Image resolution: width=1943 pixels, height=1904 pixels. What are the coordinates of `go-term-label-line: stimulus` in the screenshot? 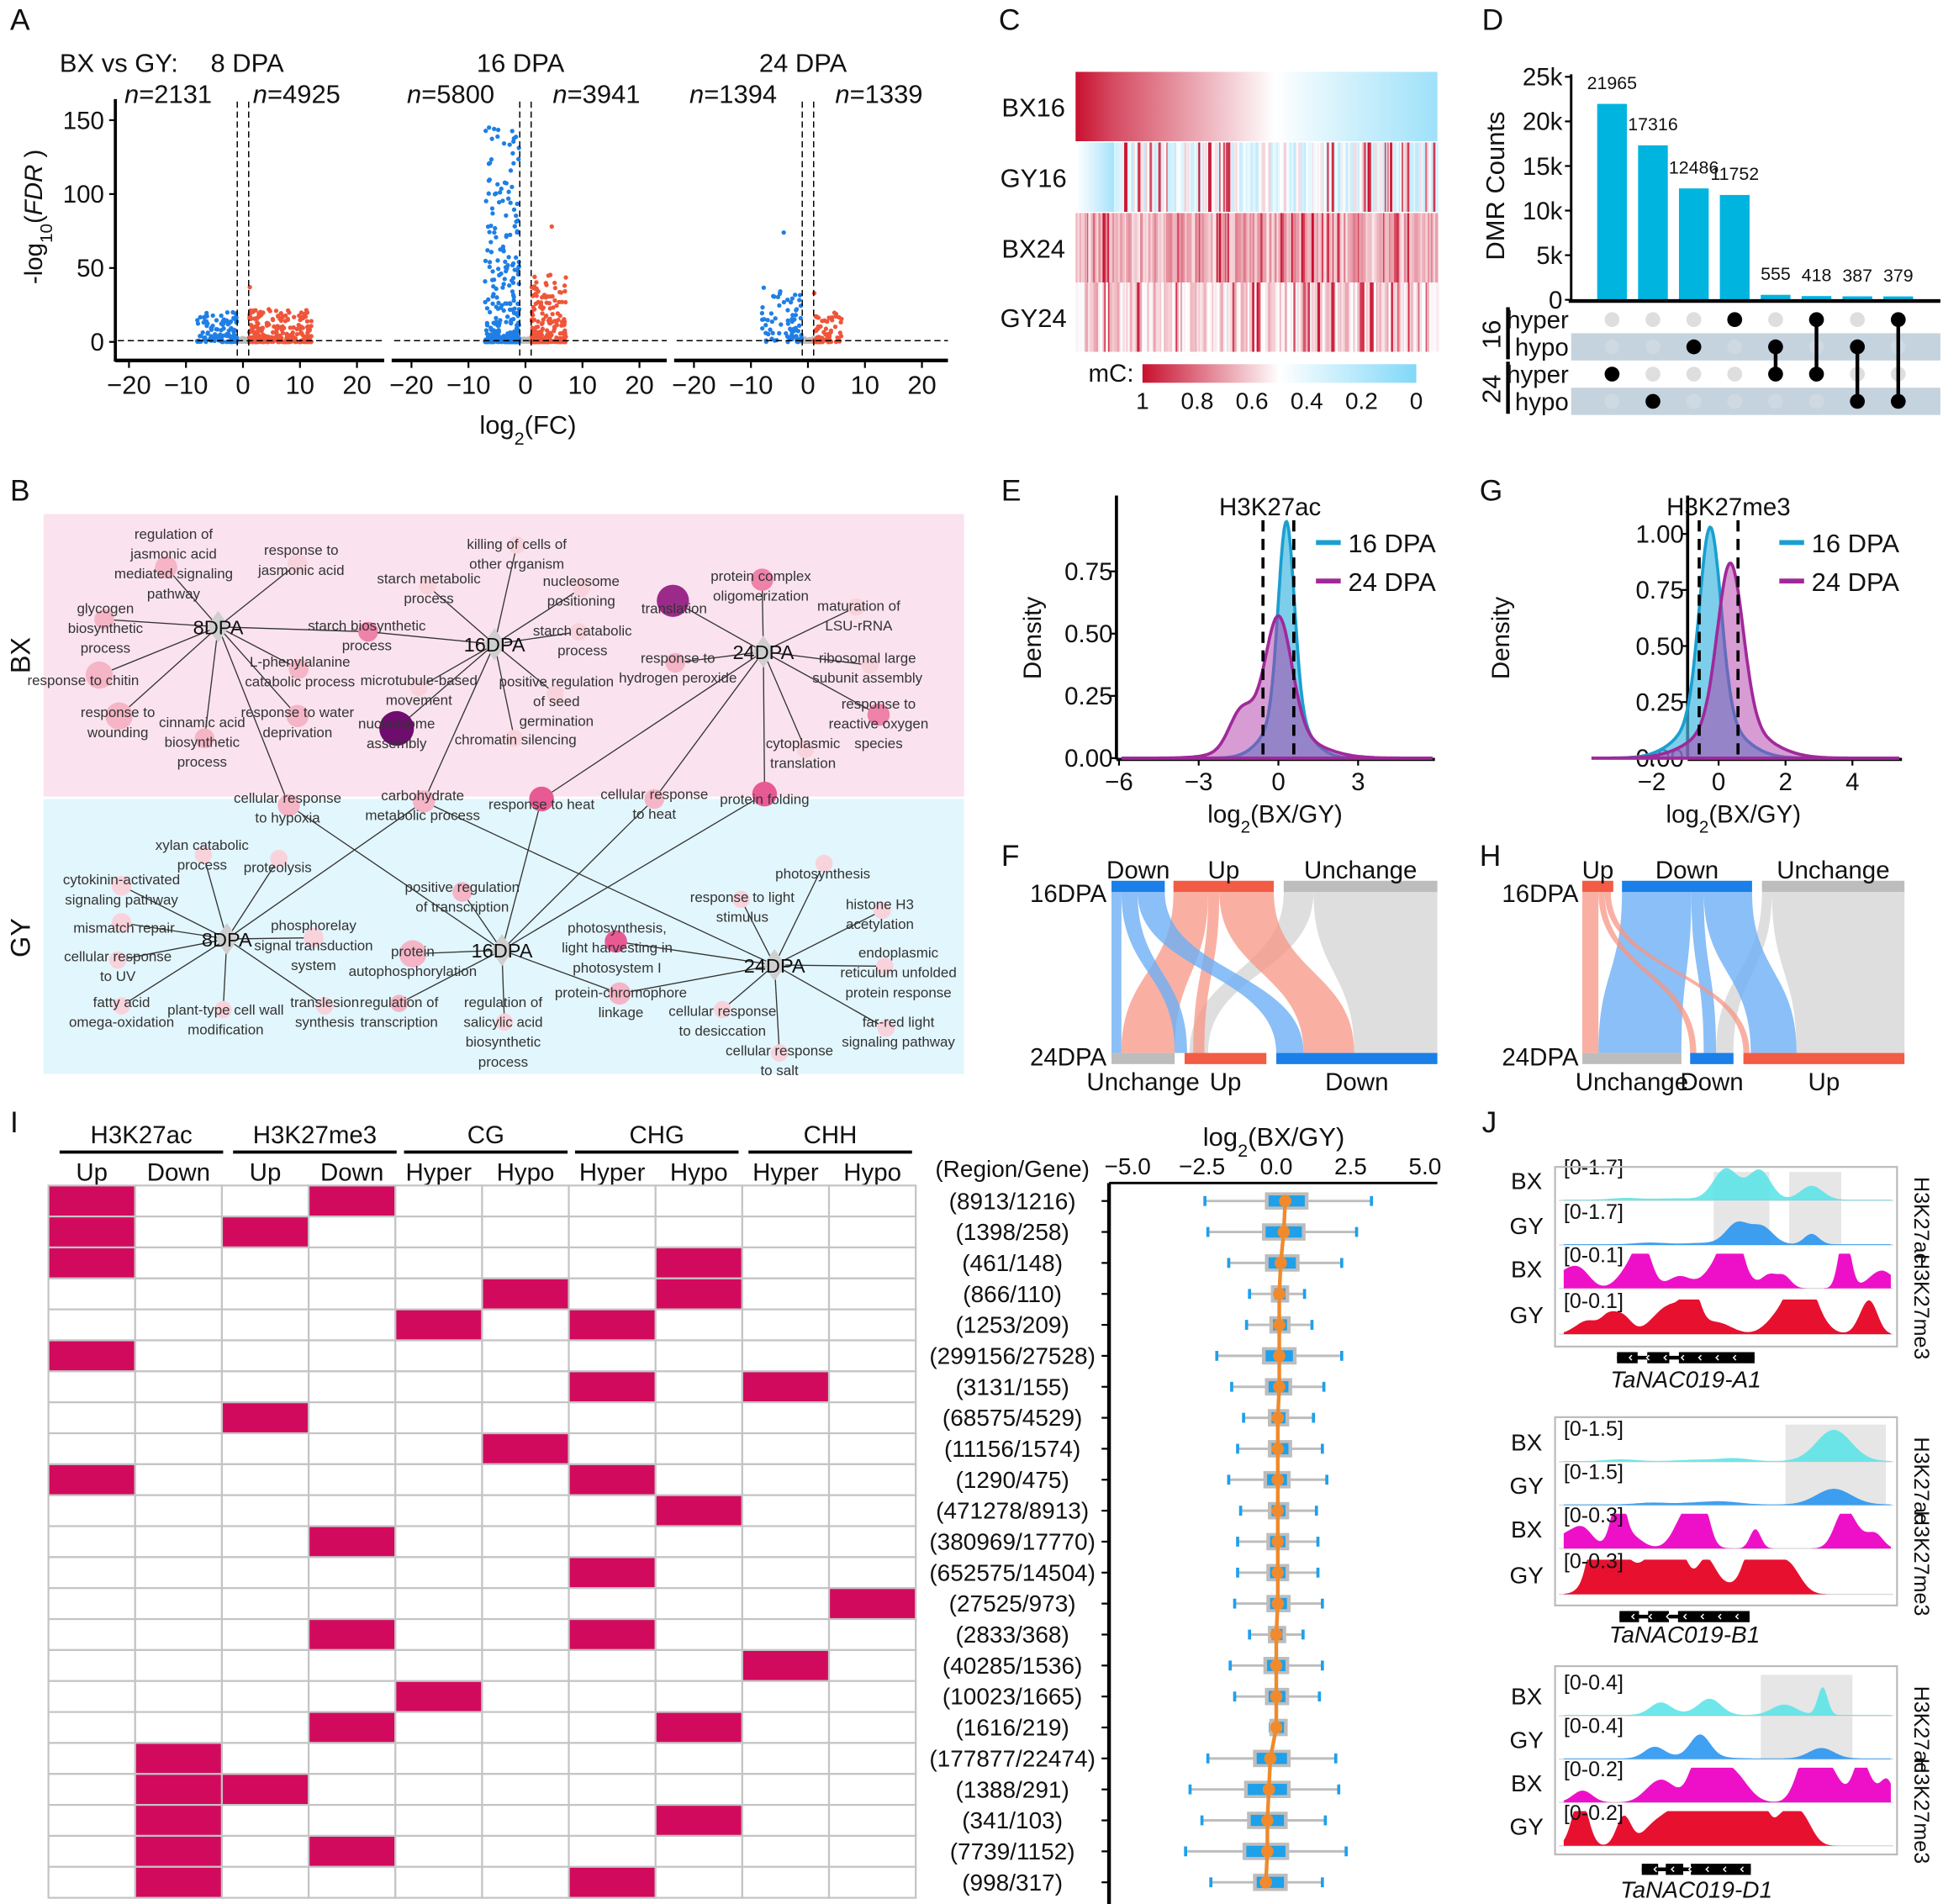 It's located at (742, 917).